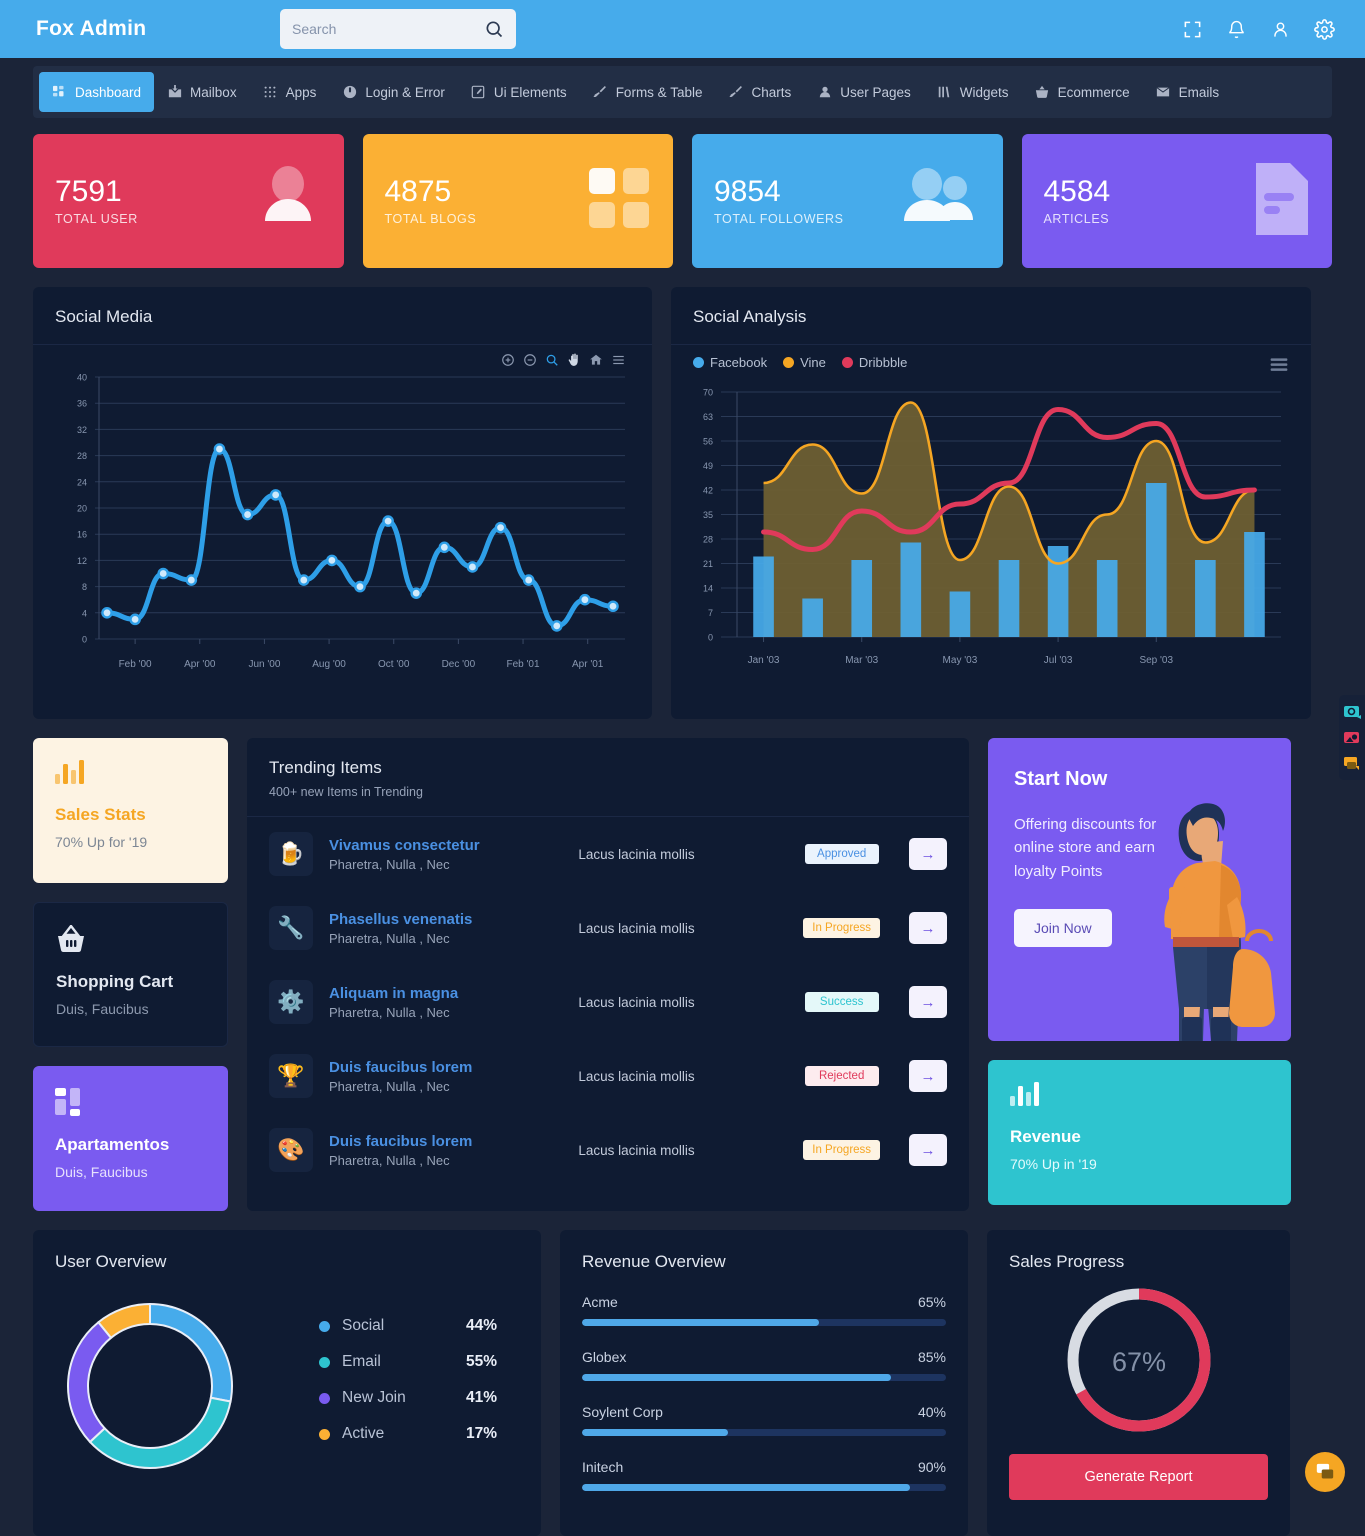 This screenshot has width=1365, height=1536. I want to click on chat-icon, so click(1352, 763).